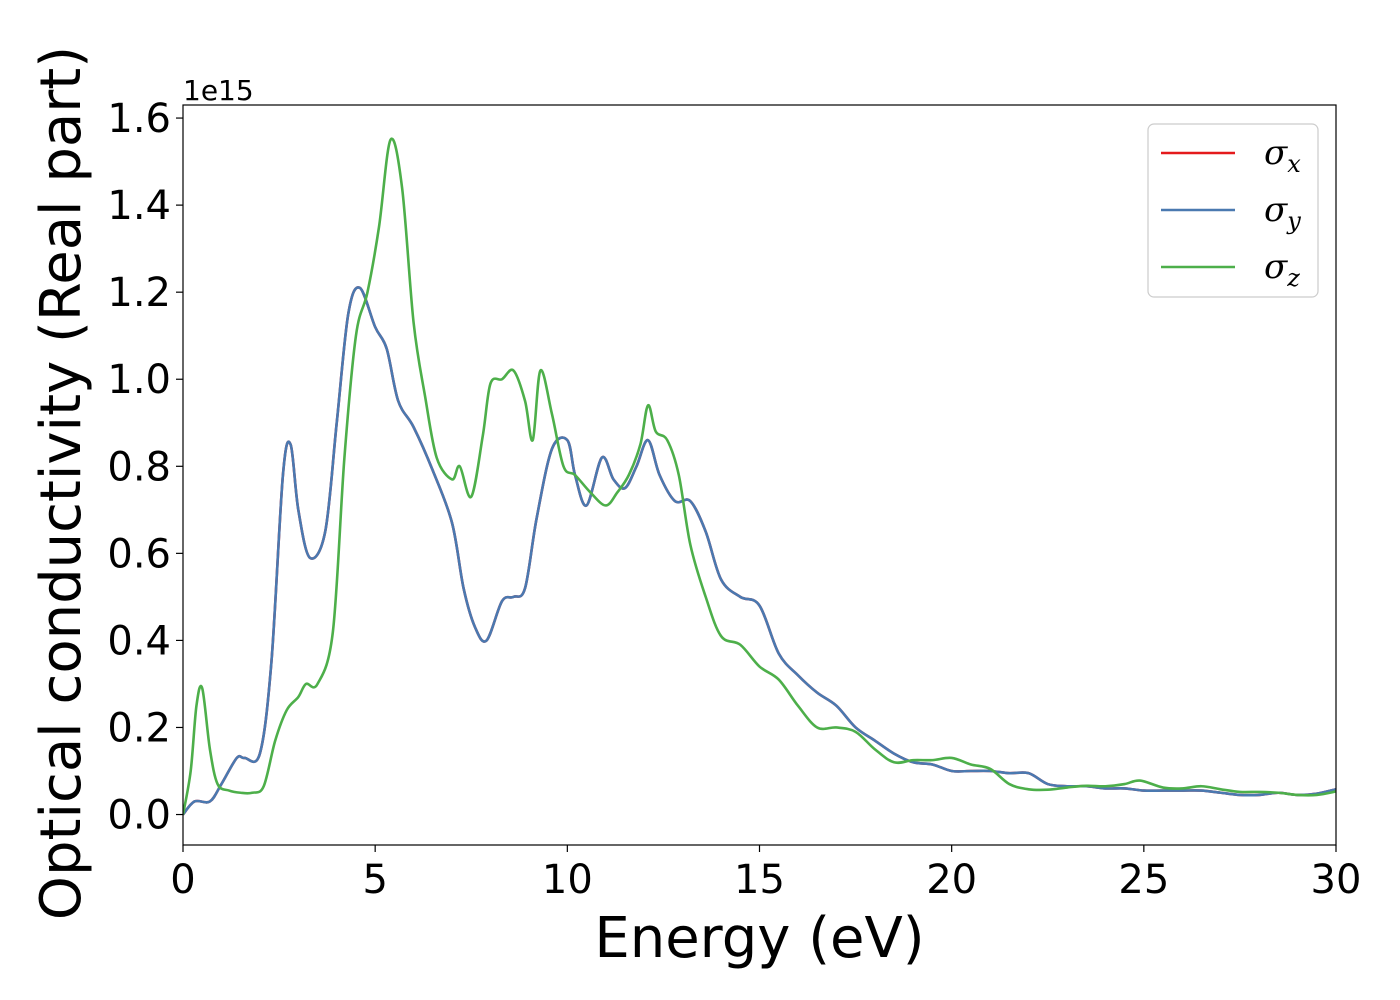 The height and width of the screenshot is (1000, 1400). Describe the element at coordinates (1233, 210) in the screenshot. I see `legend: σx σy σz` at that location.